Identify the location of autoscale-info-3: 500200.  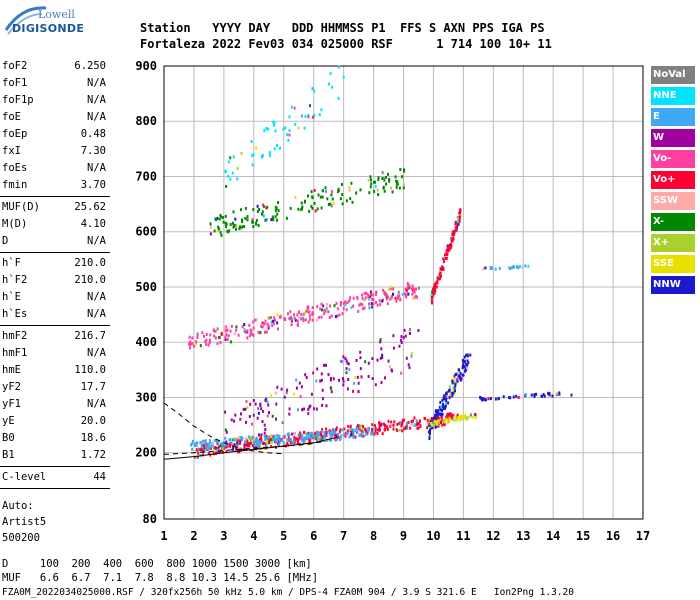
(21, 538).